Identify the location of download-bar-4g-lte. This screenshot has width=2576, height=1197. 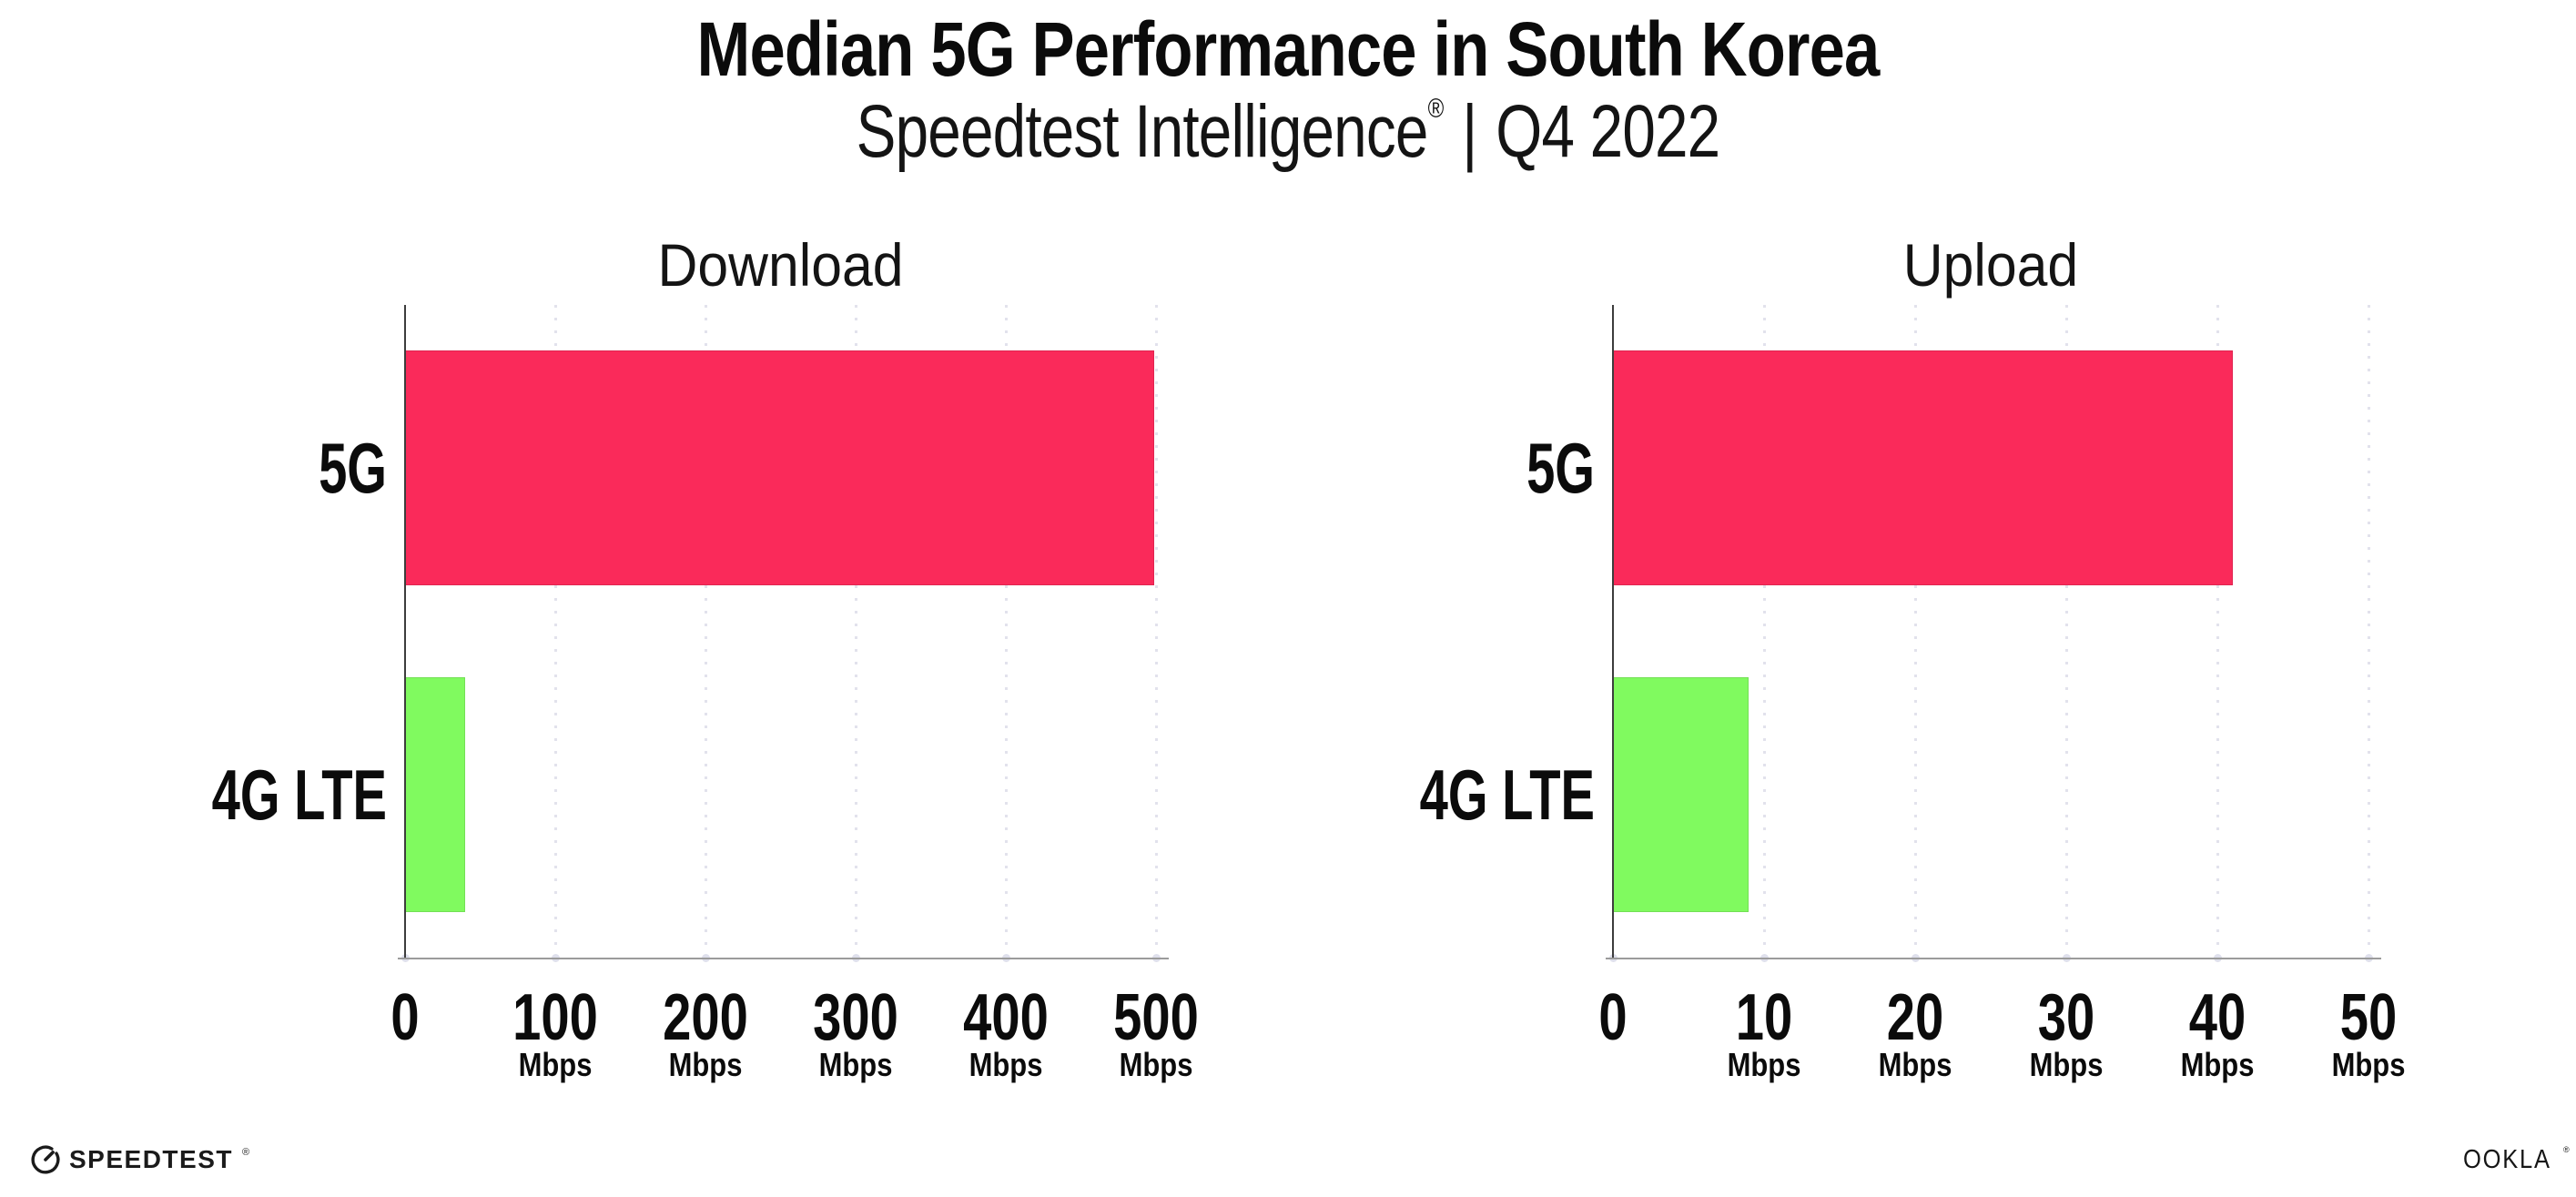
(435, 794).